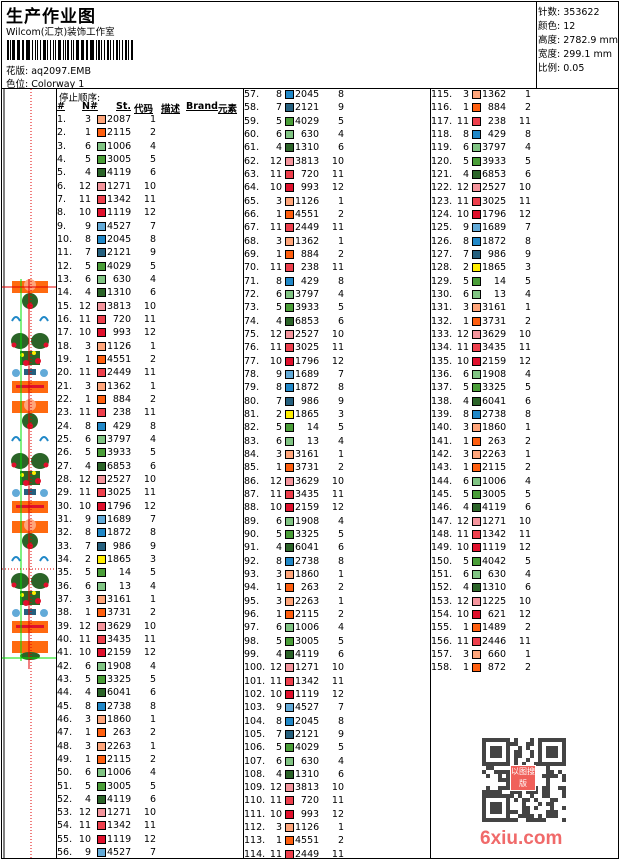  What do you see at coordinates (275, 361) in the screenshot?
I see `row-needle: 10` at bounding box center [275, 361].